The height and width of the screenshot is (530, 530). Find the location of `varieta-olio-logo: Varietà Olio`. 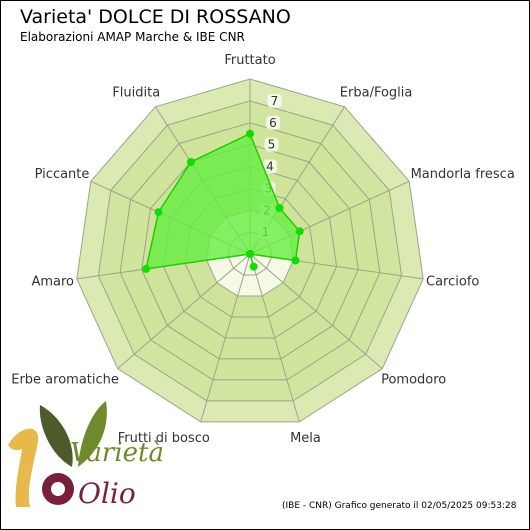

varieta-olio-logo: Varietà Olio is located at coordinates (86, 455).